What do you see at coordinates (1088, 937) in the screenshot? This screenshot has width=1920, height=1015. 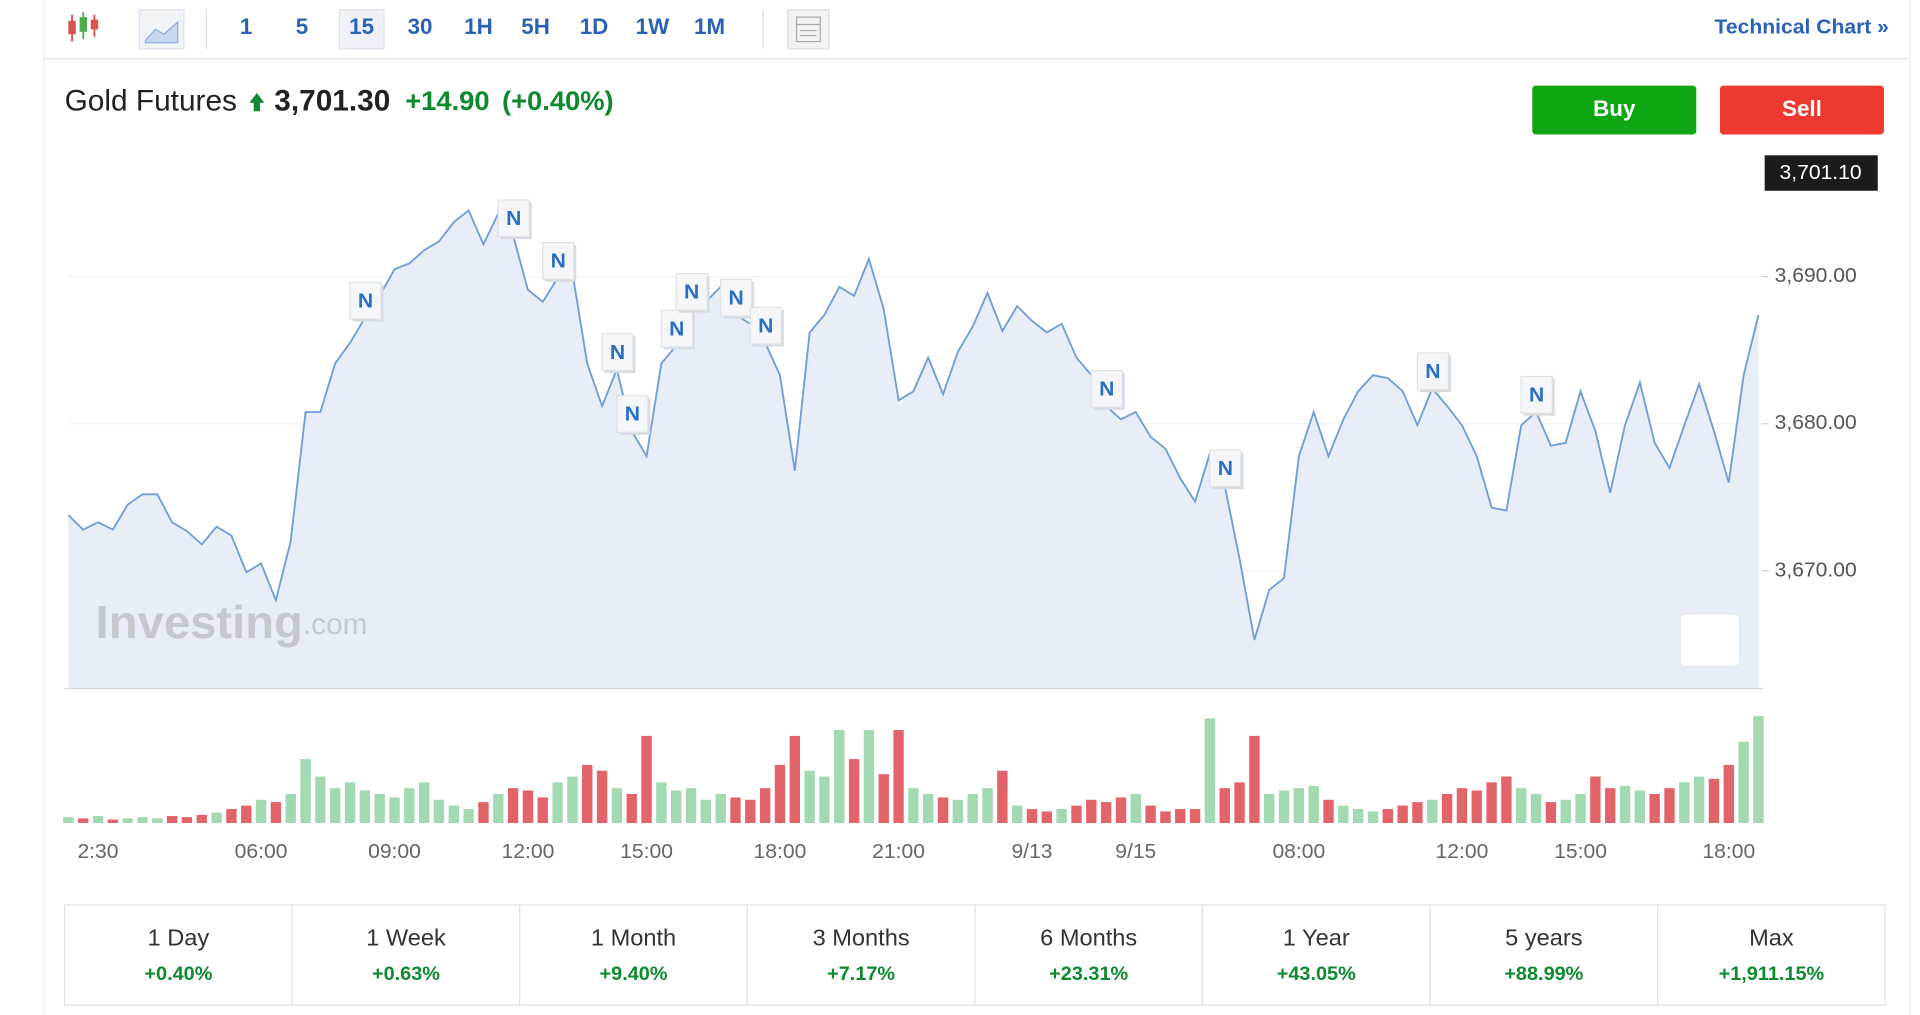 I see `period-label: 6 Months` at bounding box center [1088, 937].